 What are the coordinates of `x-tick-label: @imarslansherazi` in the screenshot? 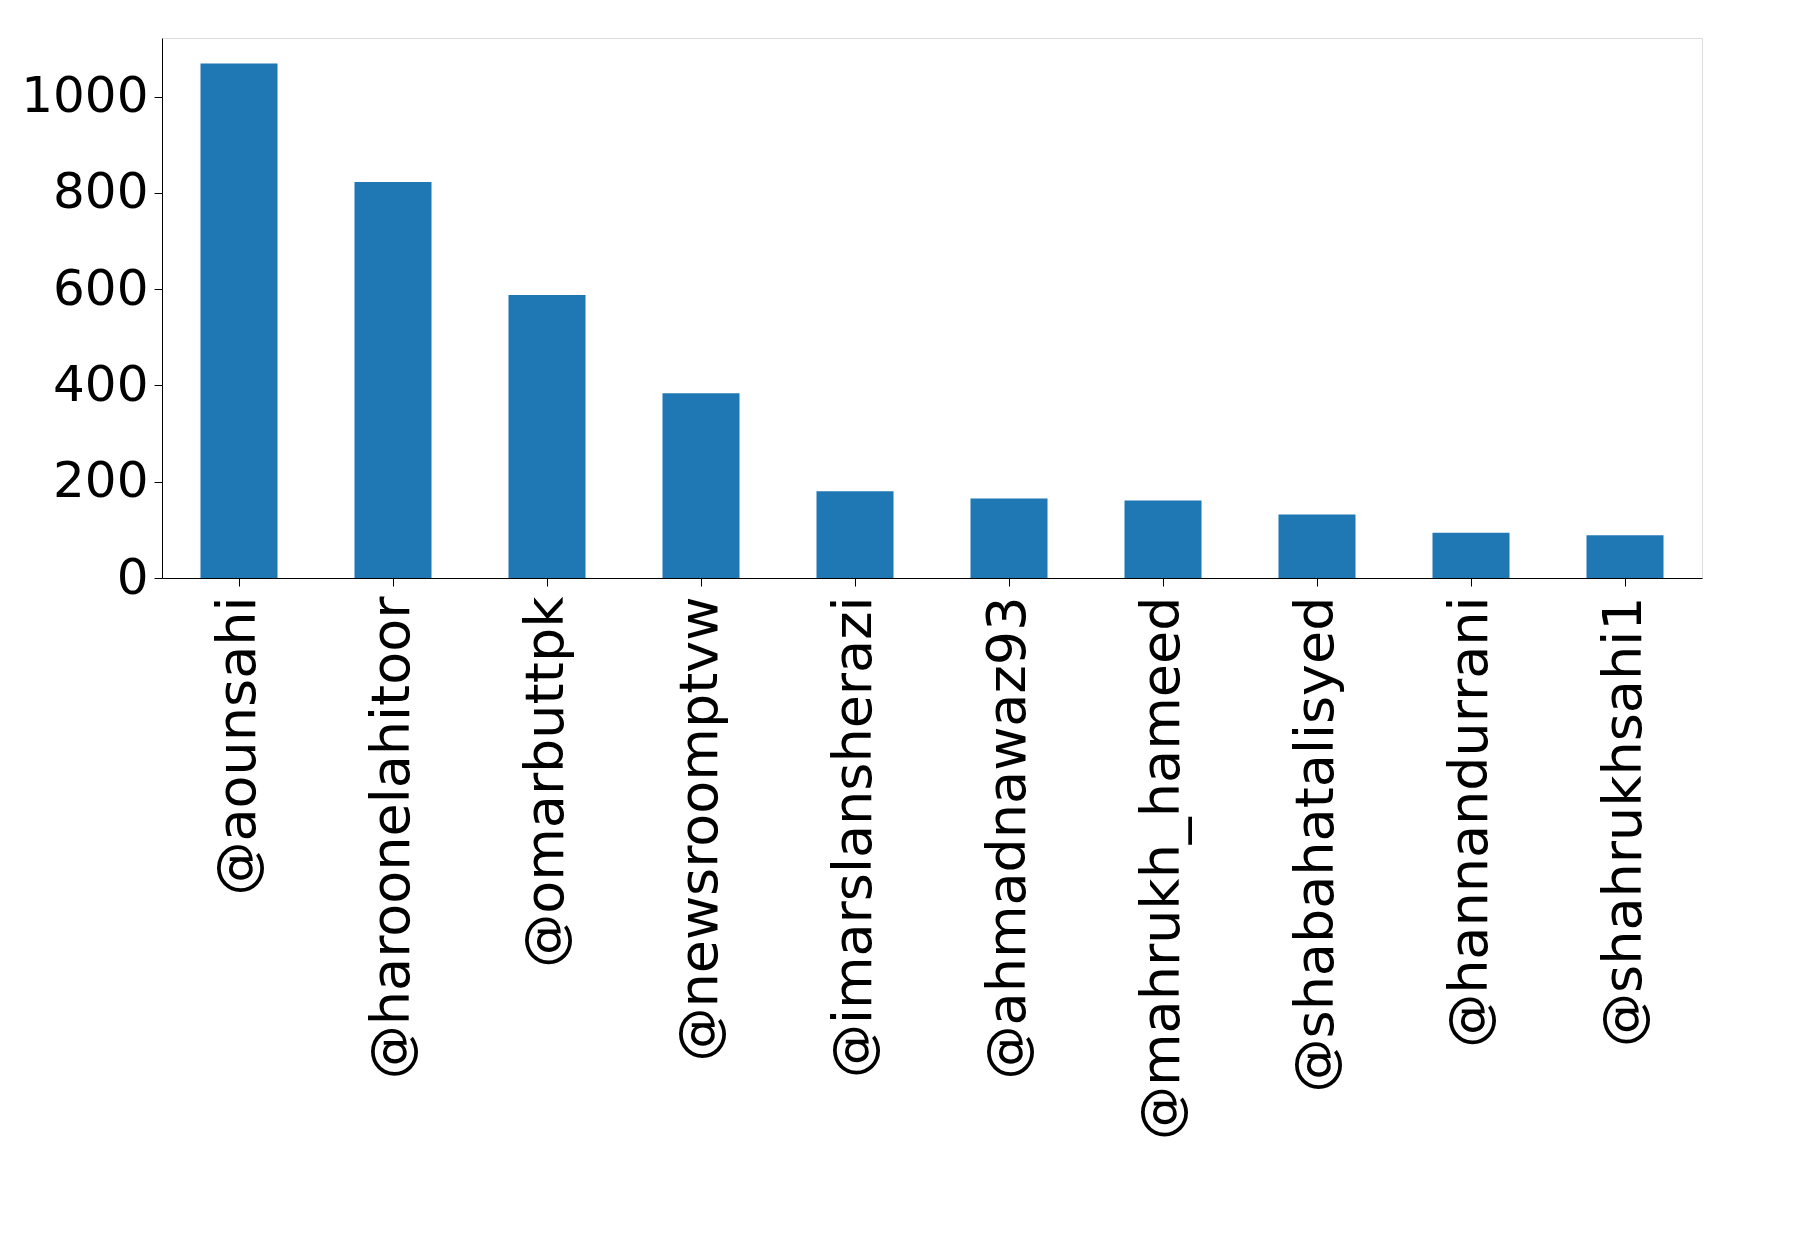 It's located at (852, 837).